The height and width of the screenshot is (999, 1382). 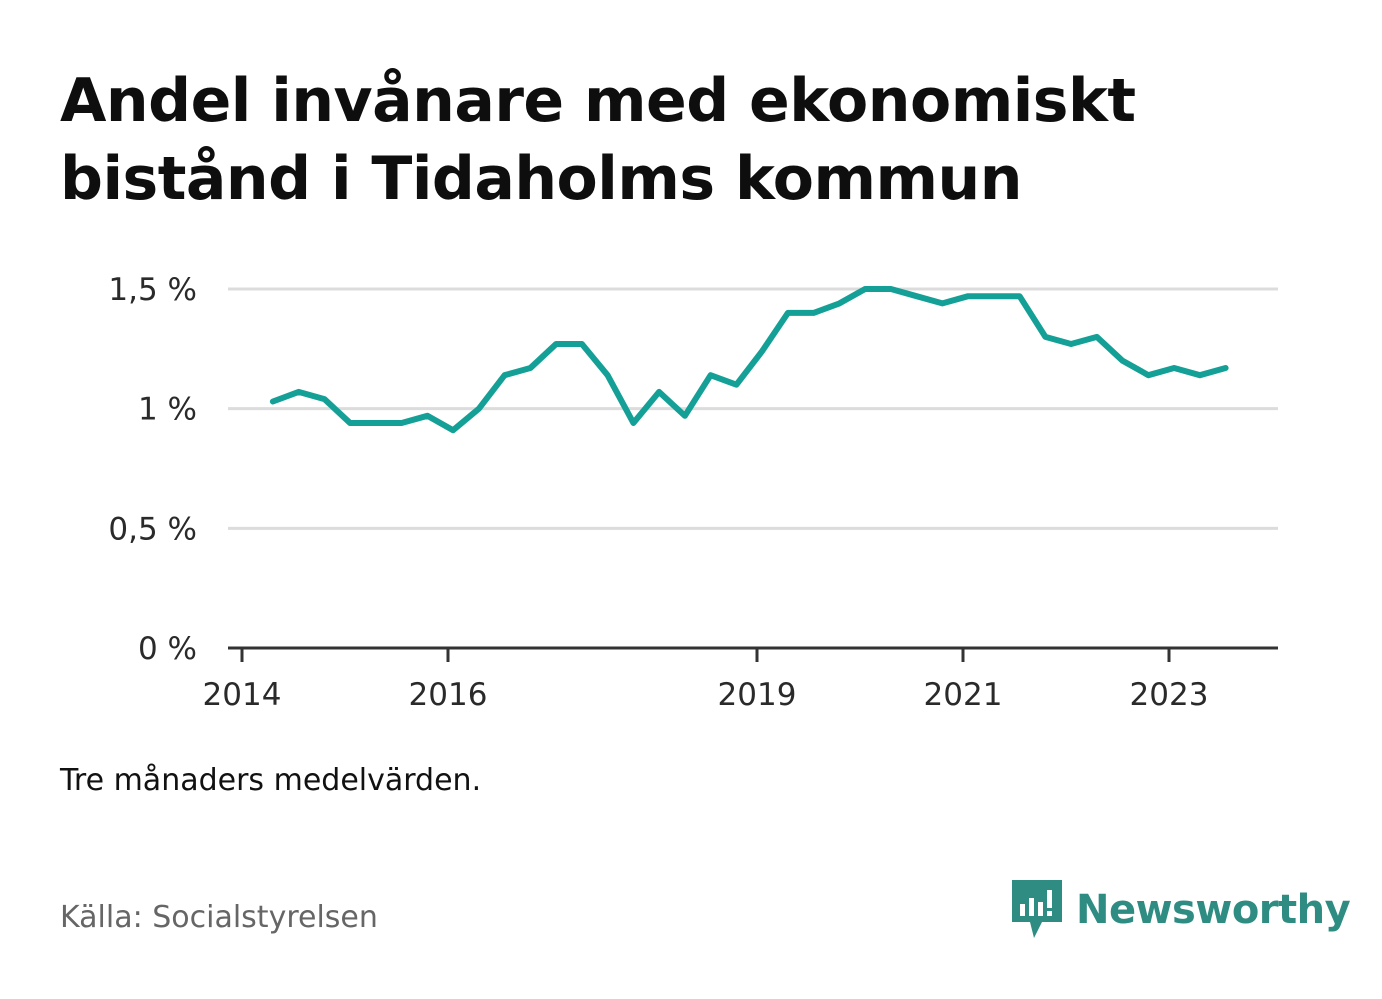 I want to click on brand-name: Newsworthy, so click(x=1213, y=910).